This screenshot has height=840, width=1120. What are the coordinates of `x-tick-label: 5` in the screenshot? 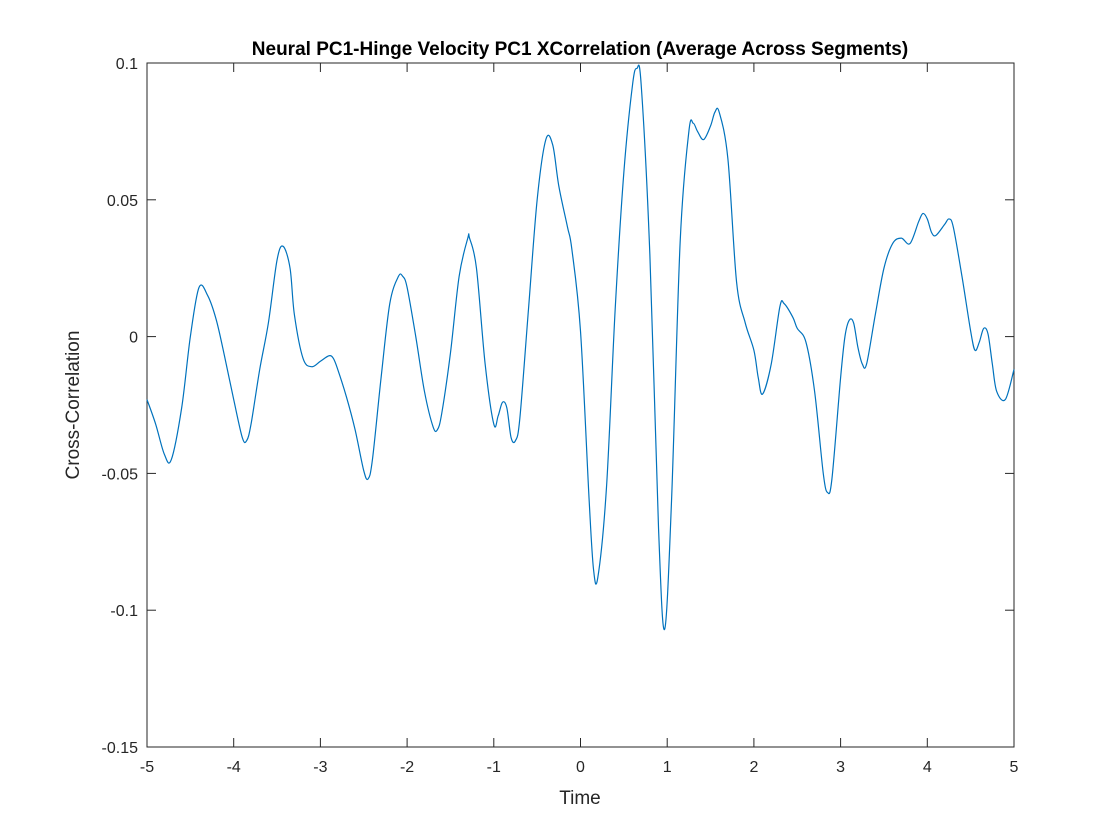 It's located at (1014, 767).